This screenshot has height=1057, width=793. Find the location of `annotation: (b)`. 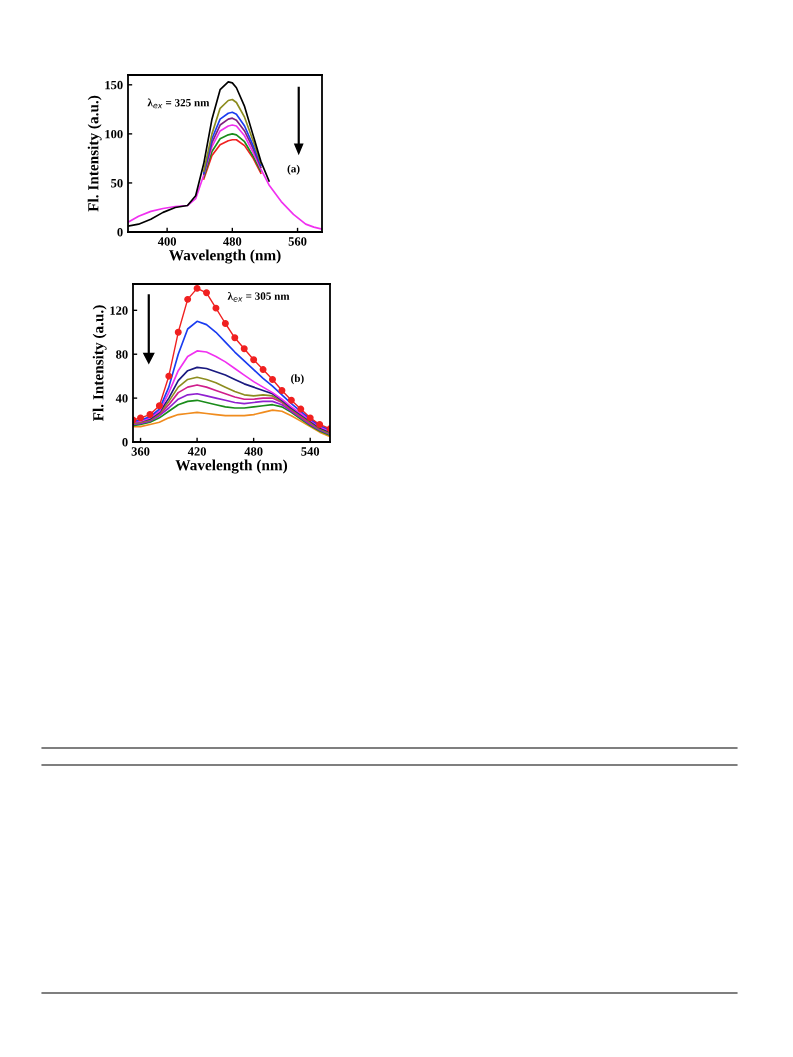

annotation: (b) is located at coordinates (297, 379).